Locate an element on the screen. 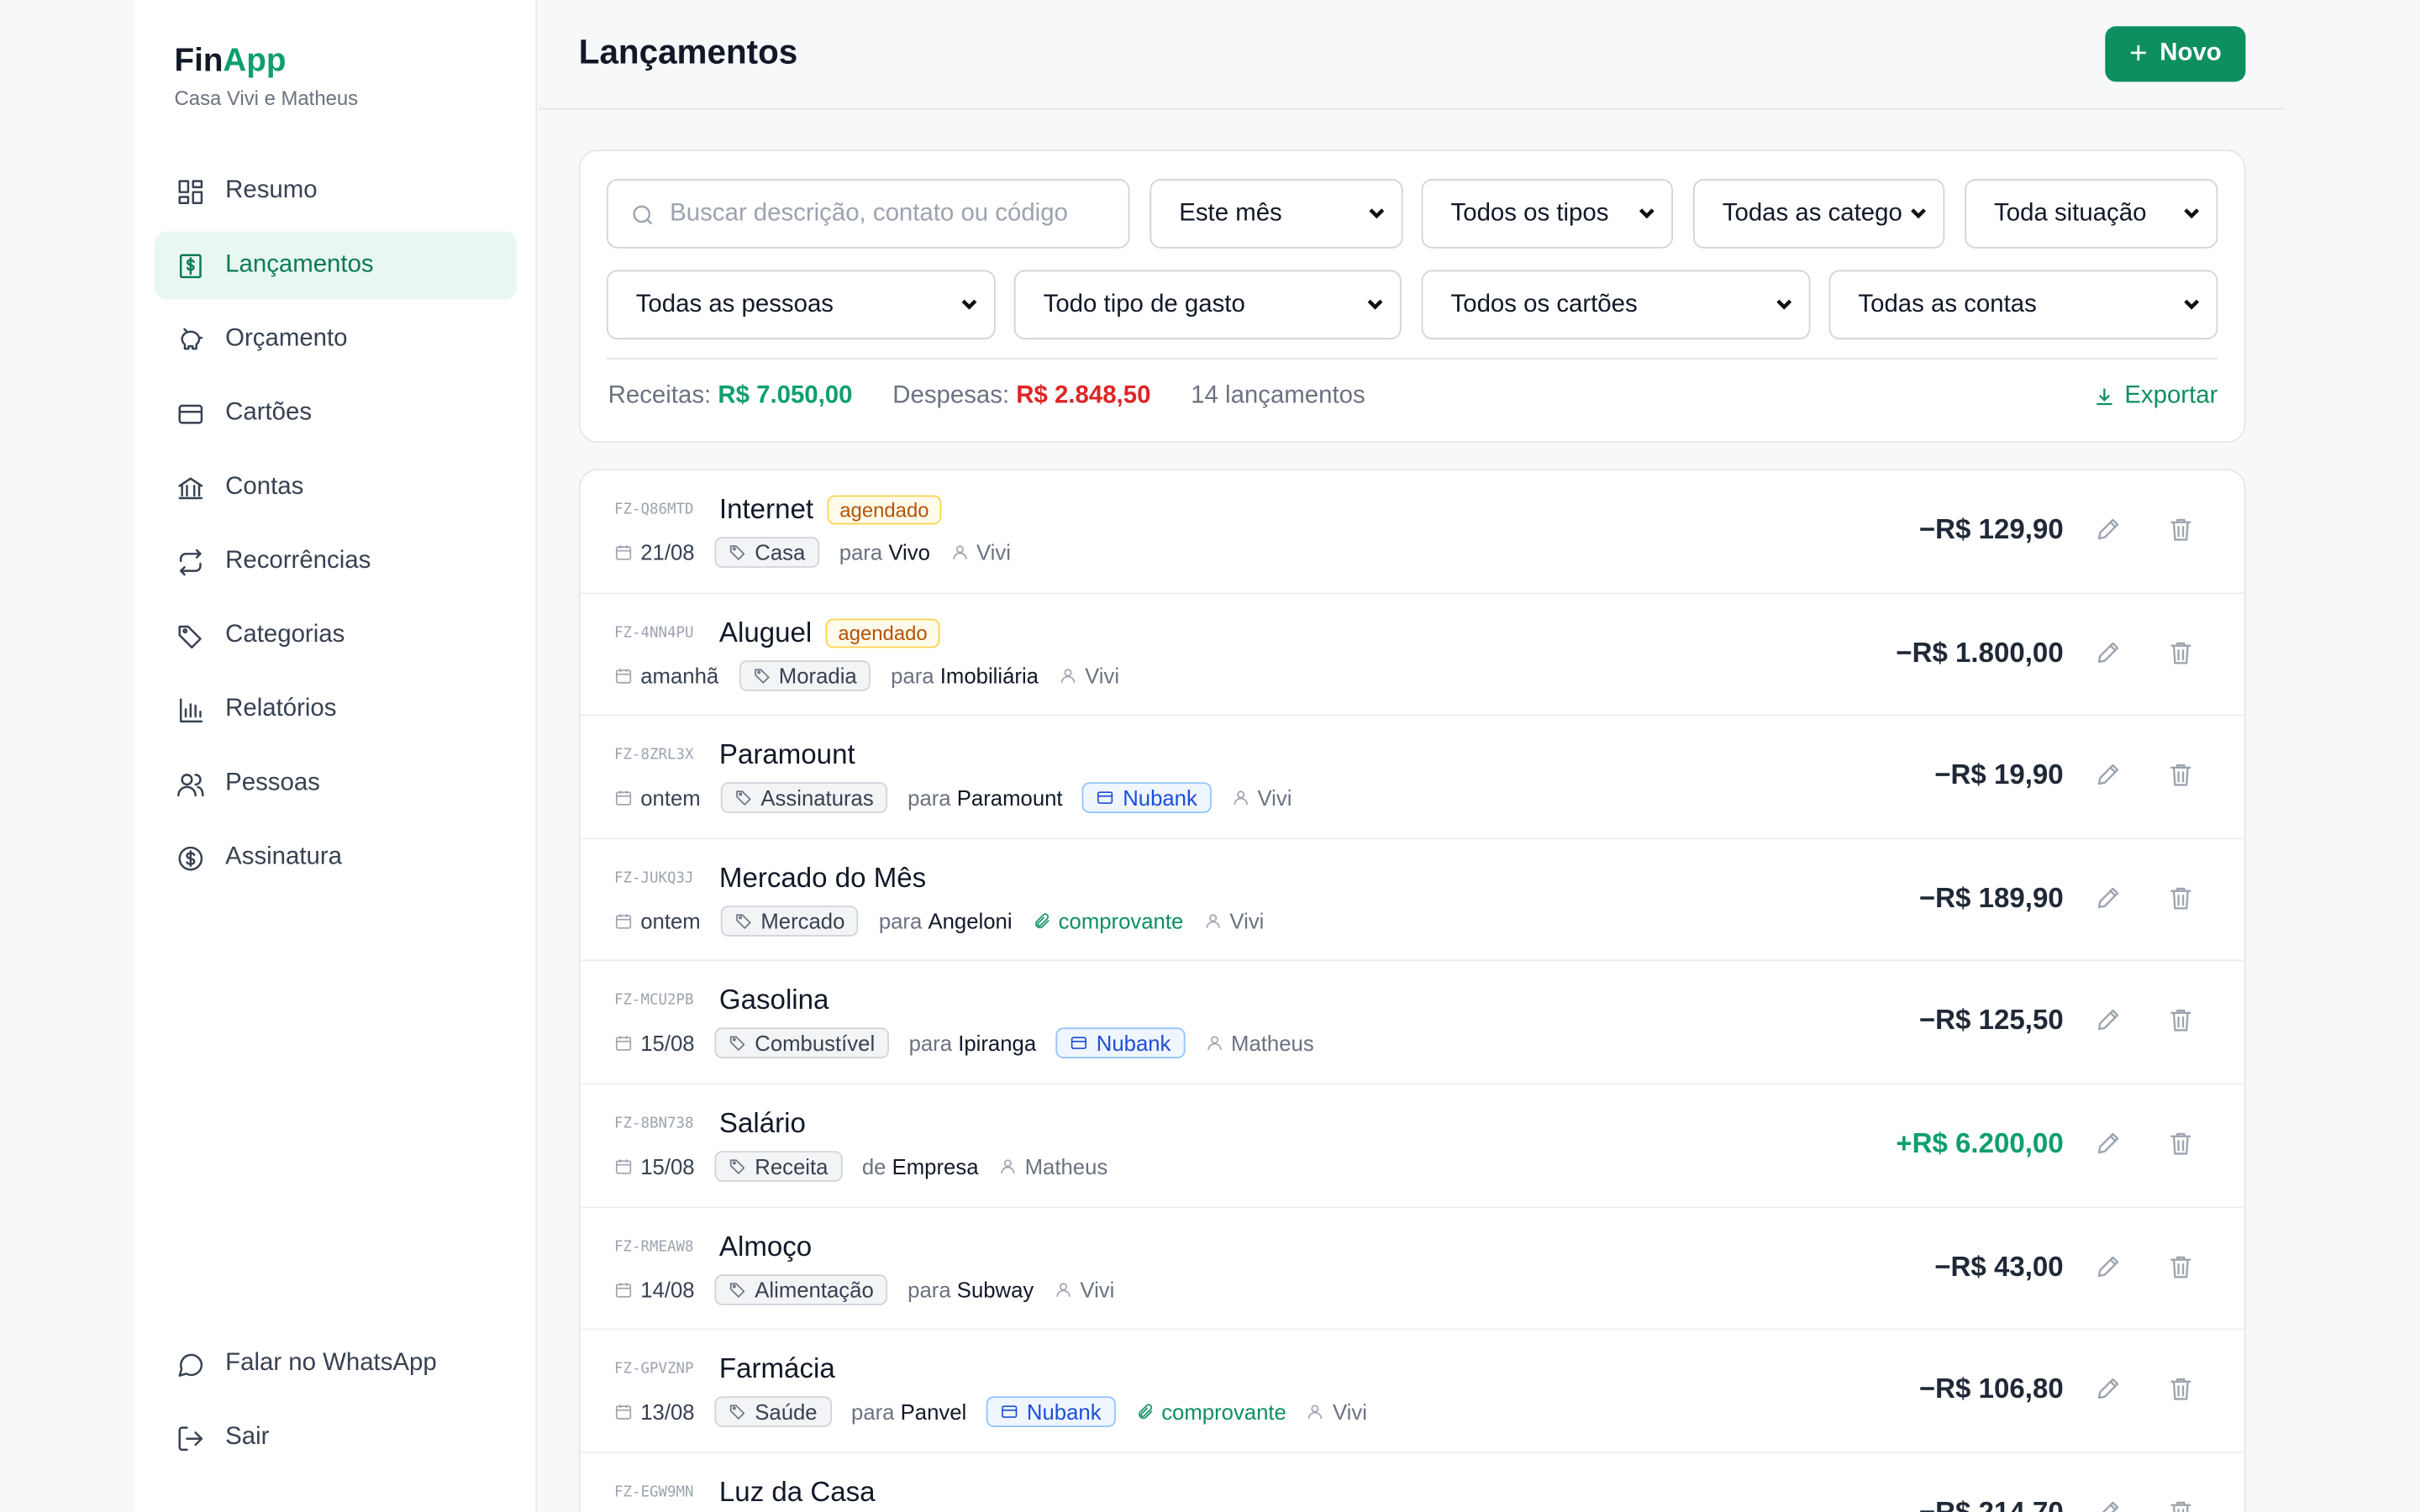 The height and width of the screenshot is (1512, 2420). person: Matheus is located at coordinates (1259, 1044).